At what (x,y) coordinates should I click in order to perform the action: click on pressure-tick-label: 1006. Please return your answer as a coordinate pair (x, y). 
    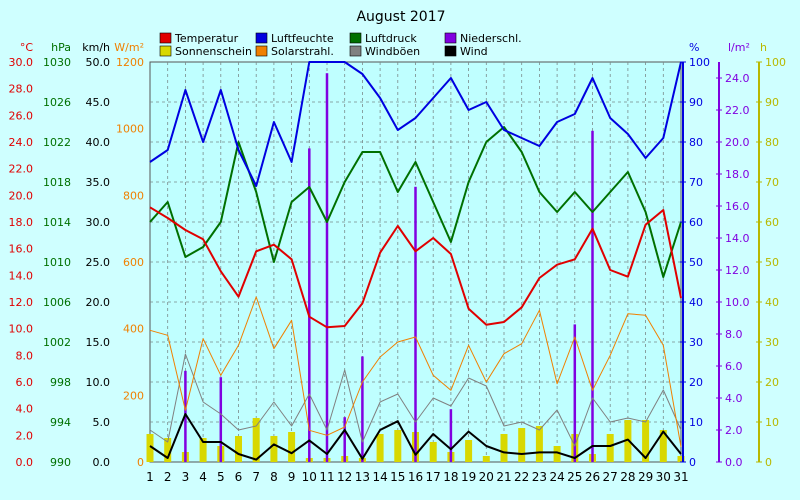
    Looking at the image, I should click on (57, 302).